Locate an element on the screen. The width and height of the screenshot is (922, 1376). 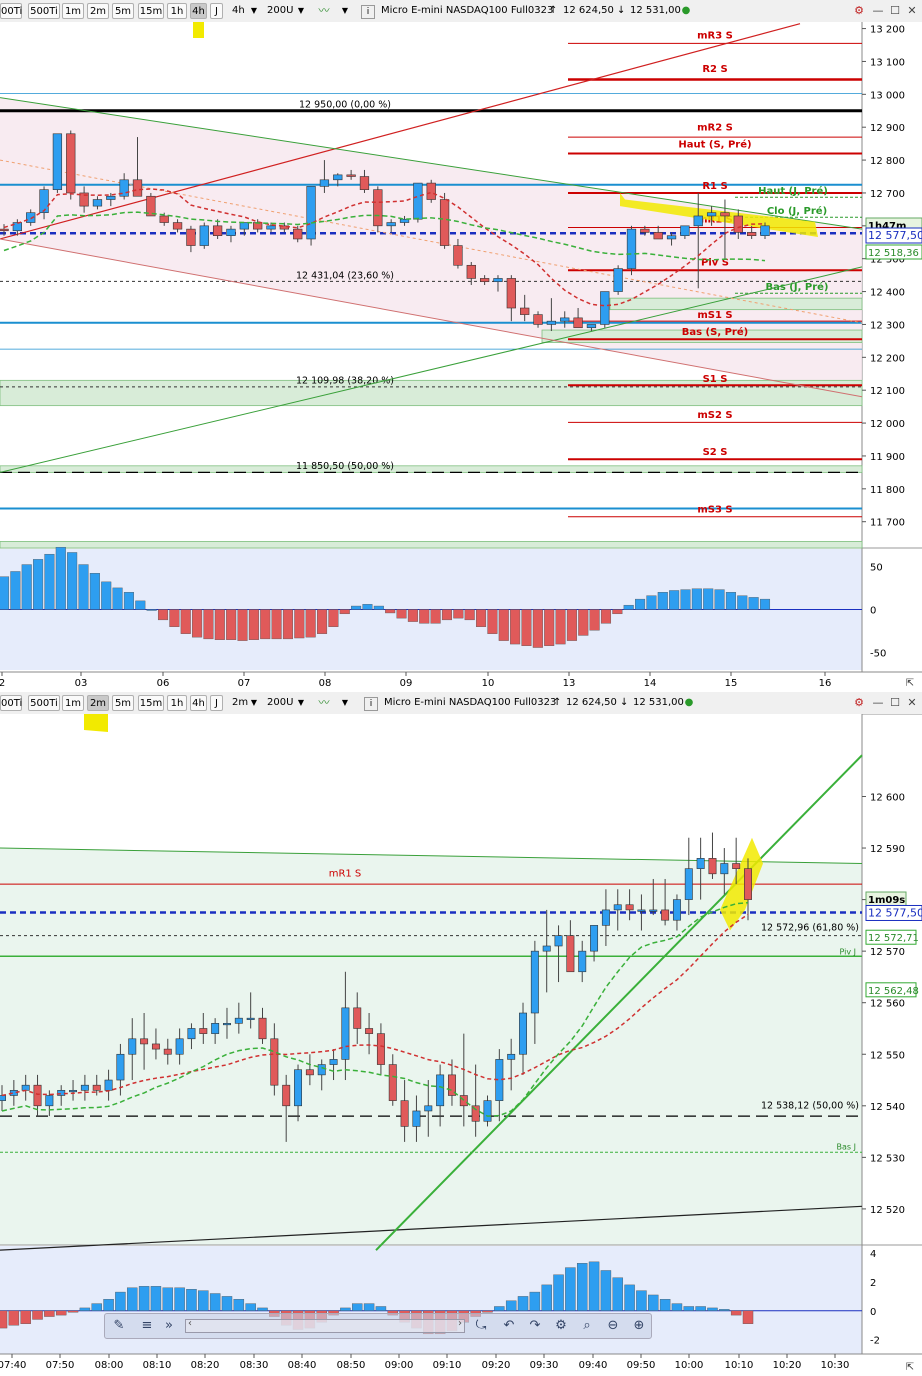
channel-line is located at coordinates (431, 318).